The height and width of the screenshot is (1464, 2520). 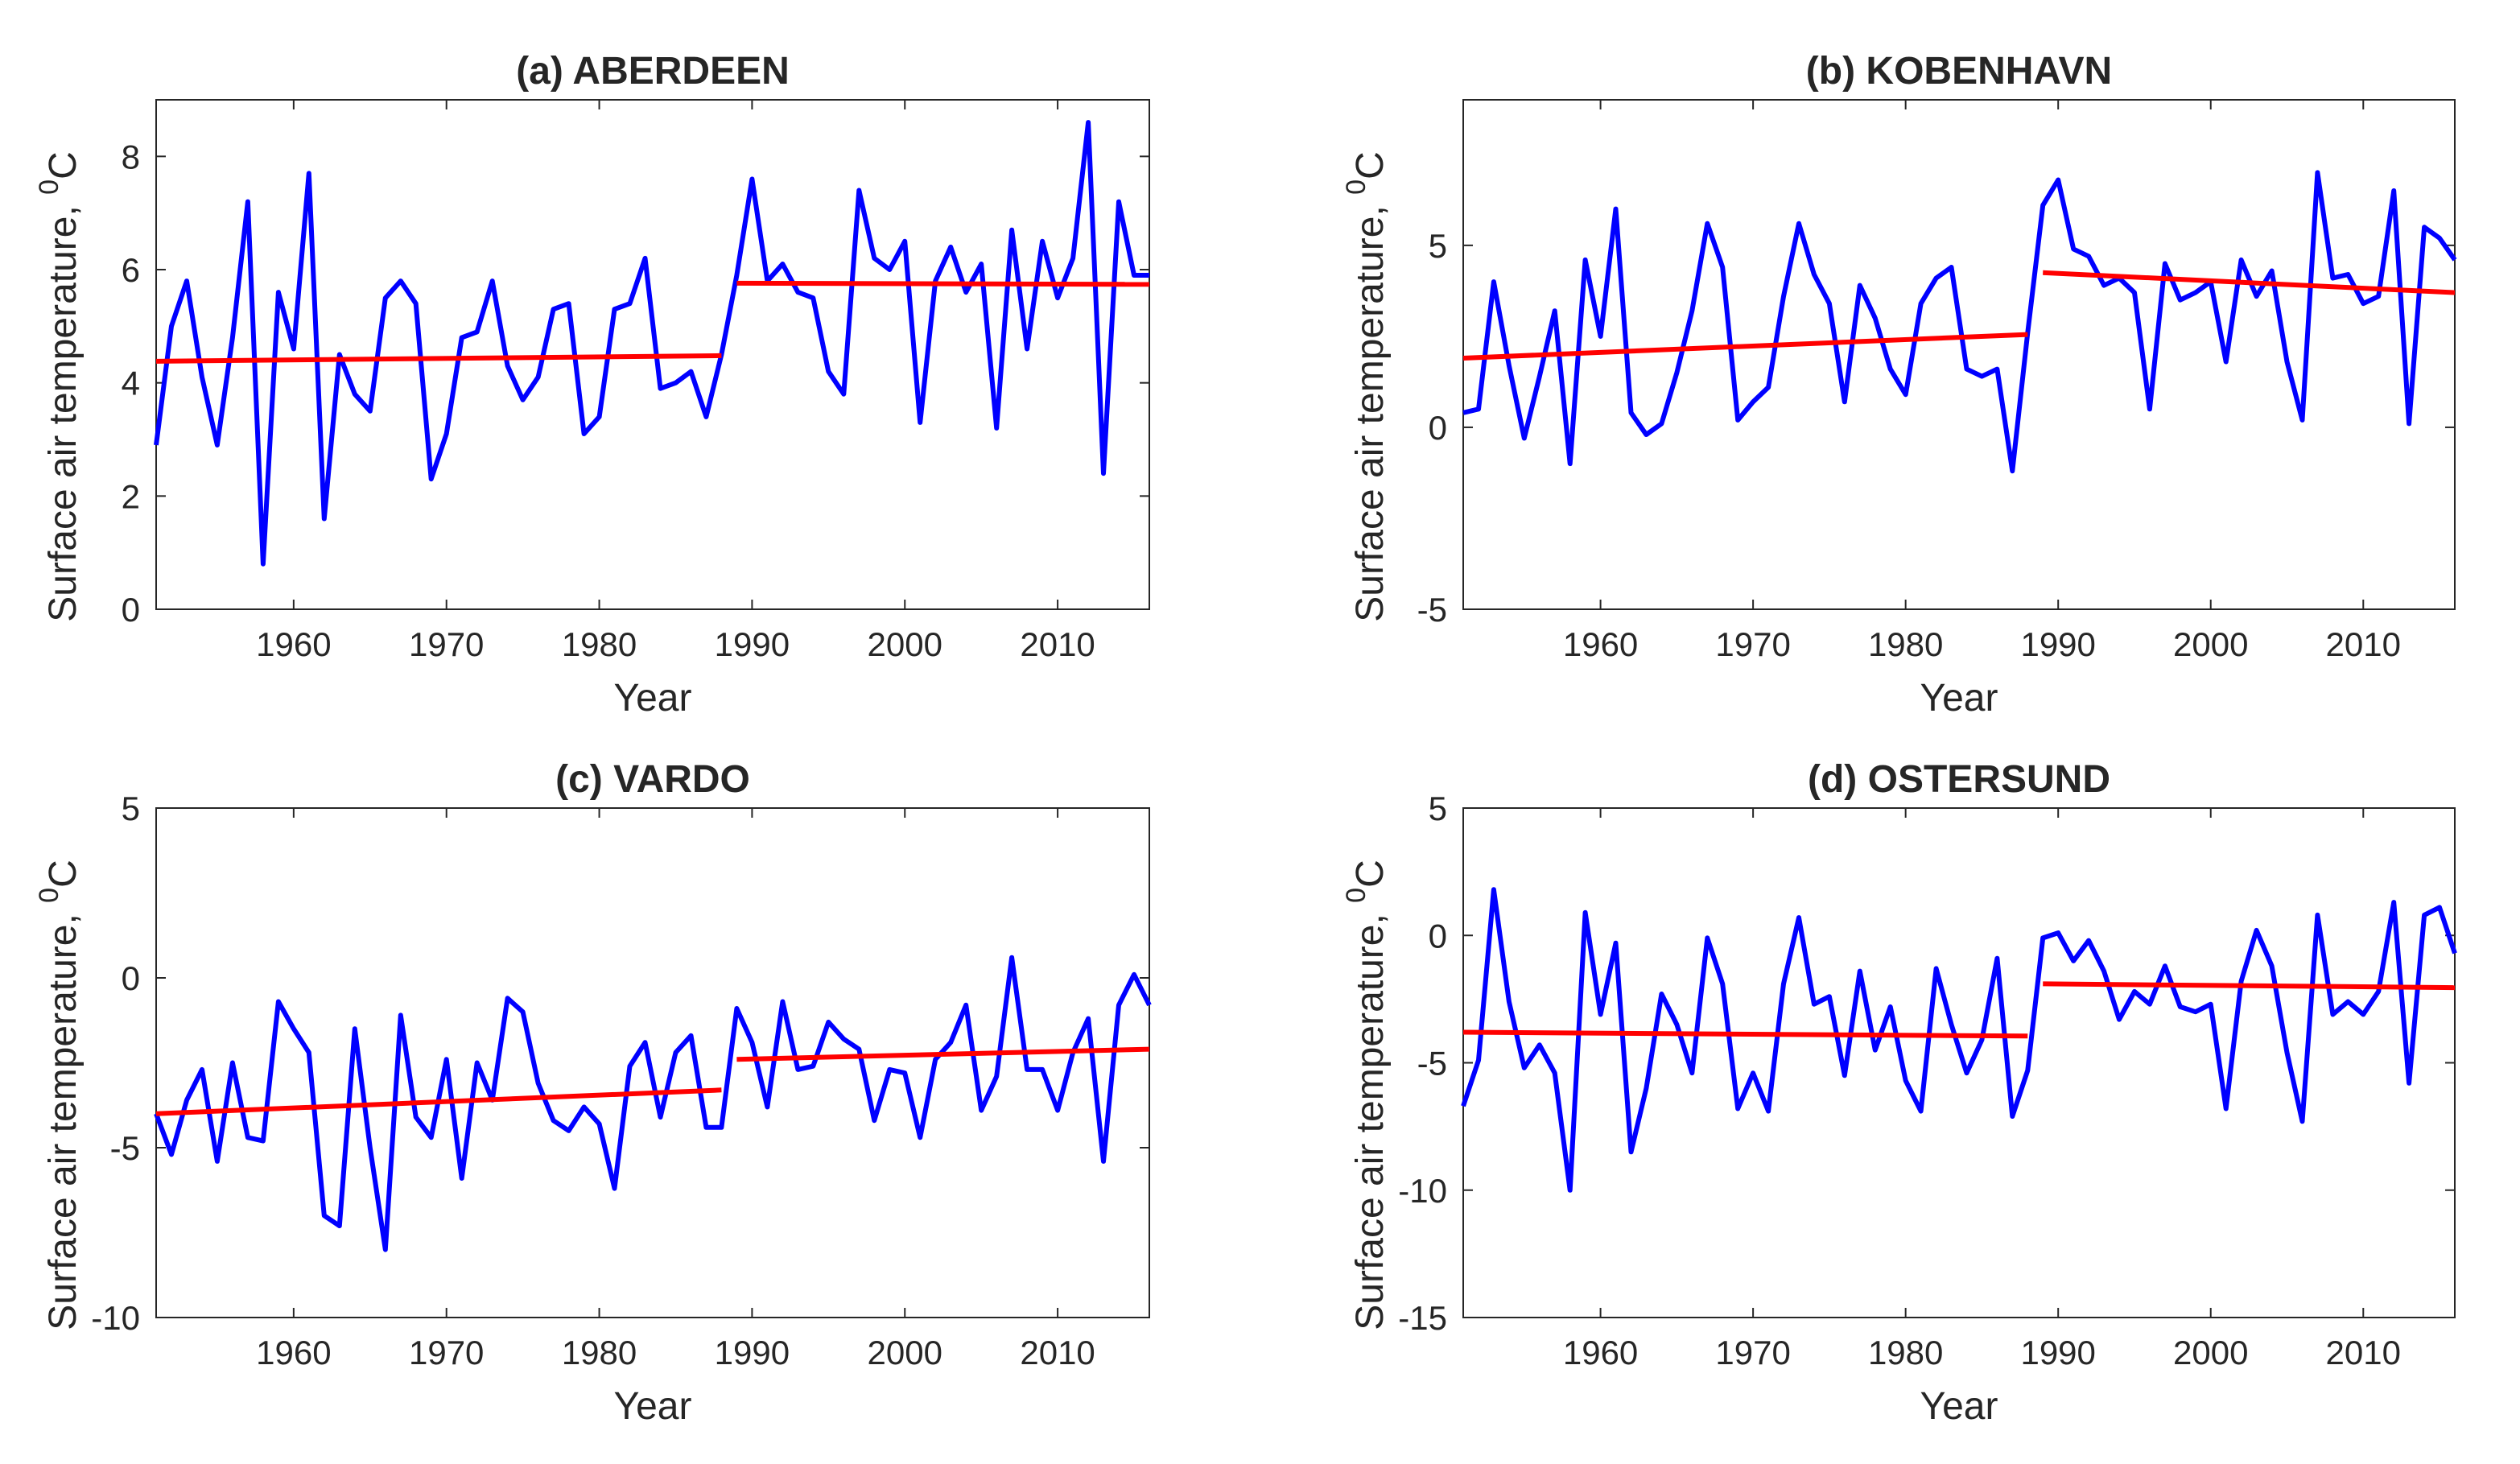 What do you see at coordinates (1959, 779) in the screenshot?
I see `panel-title: (d) OSTERSUND` at bounding box center [1959, 779].